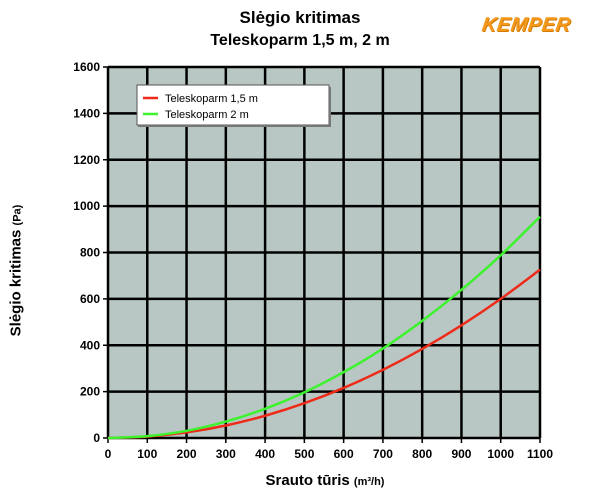  I want to click on legend: Teleskoparm 1,5 m Teleskoparm 2 m, so click(233, 105).